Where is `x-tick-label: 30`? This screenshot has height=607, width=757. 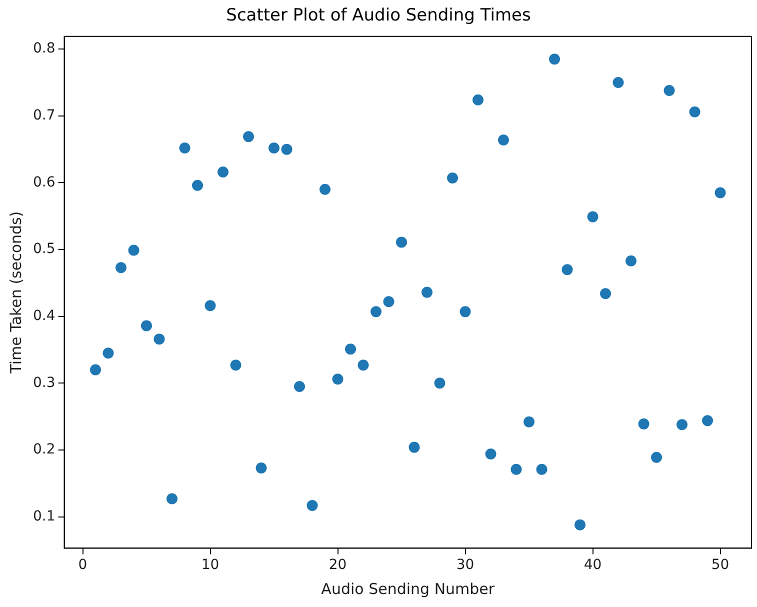
x-tick-label: 30 is located at coordinates (465, 565).